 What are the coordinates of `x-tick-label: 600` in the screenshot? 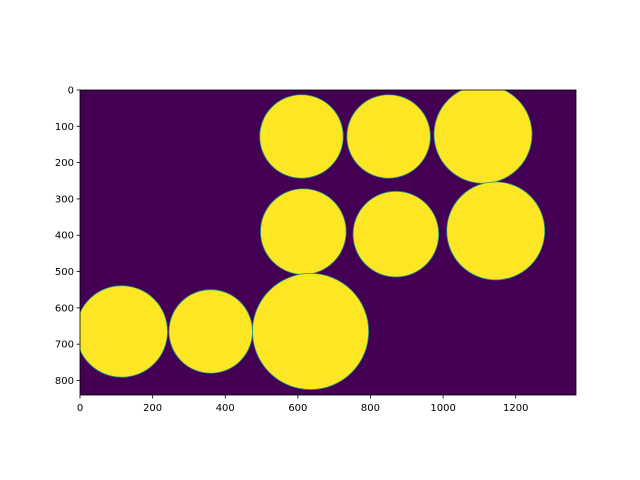 It's located at (297, 408).